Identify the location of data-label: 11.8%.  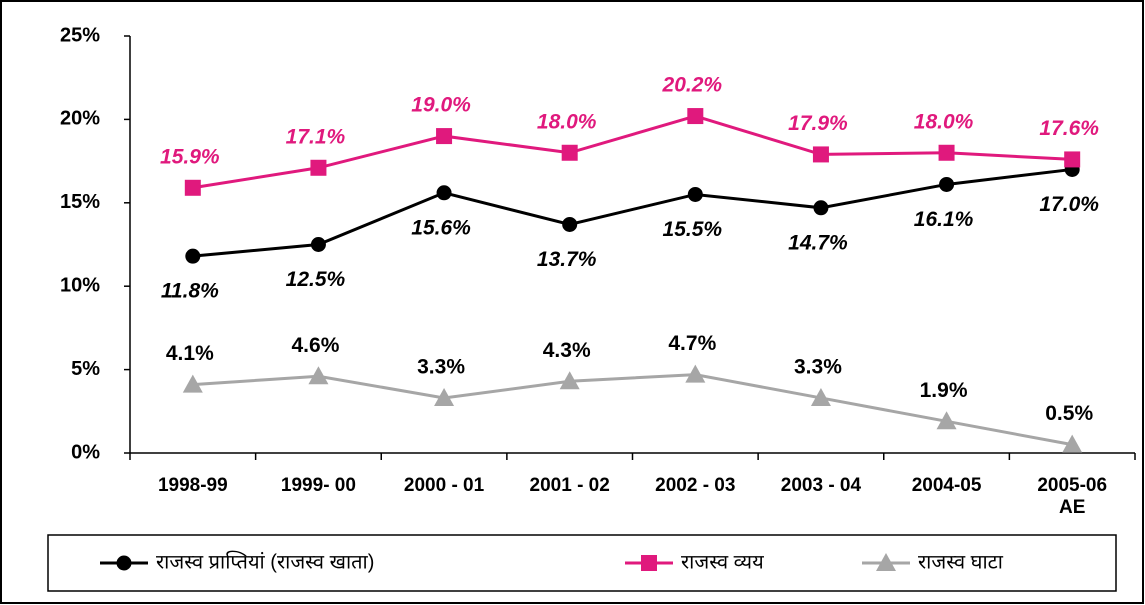
(190, 291).